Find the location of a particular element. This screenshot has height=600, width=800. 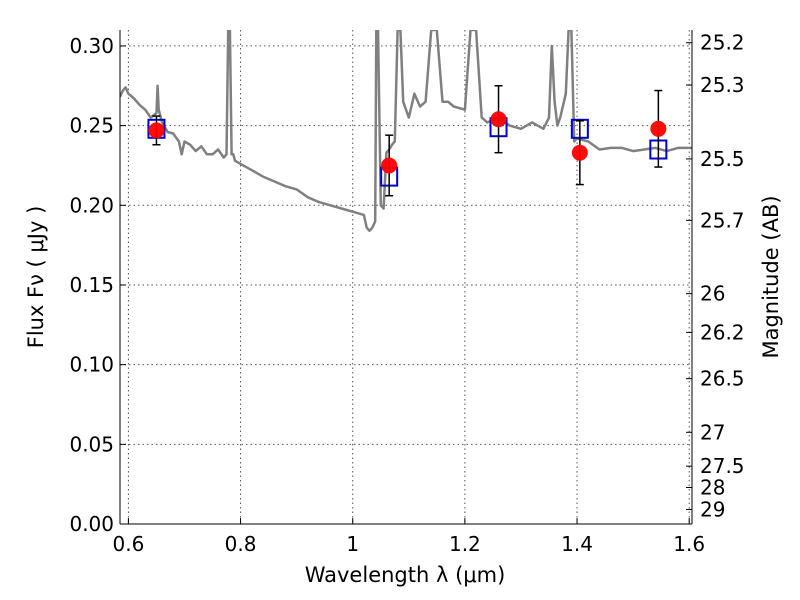

right-tick-label-6: 26.5 is located at coordinates (722, 379).